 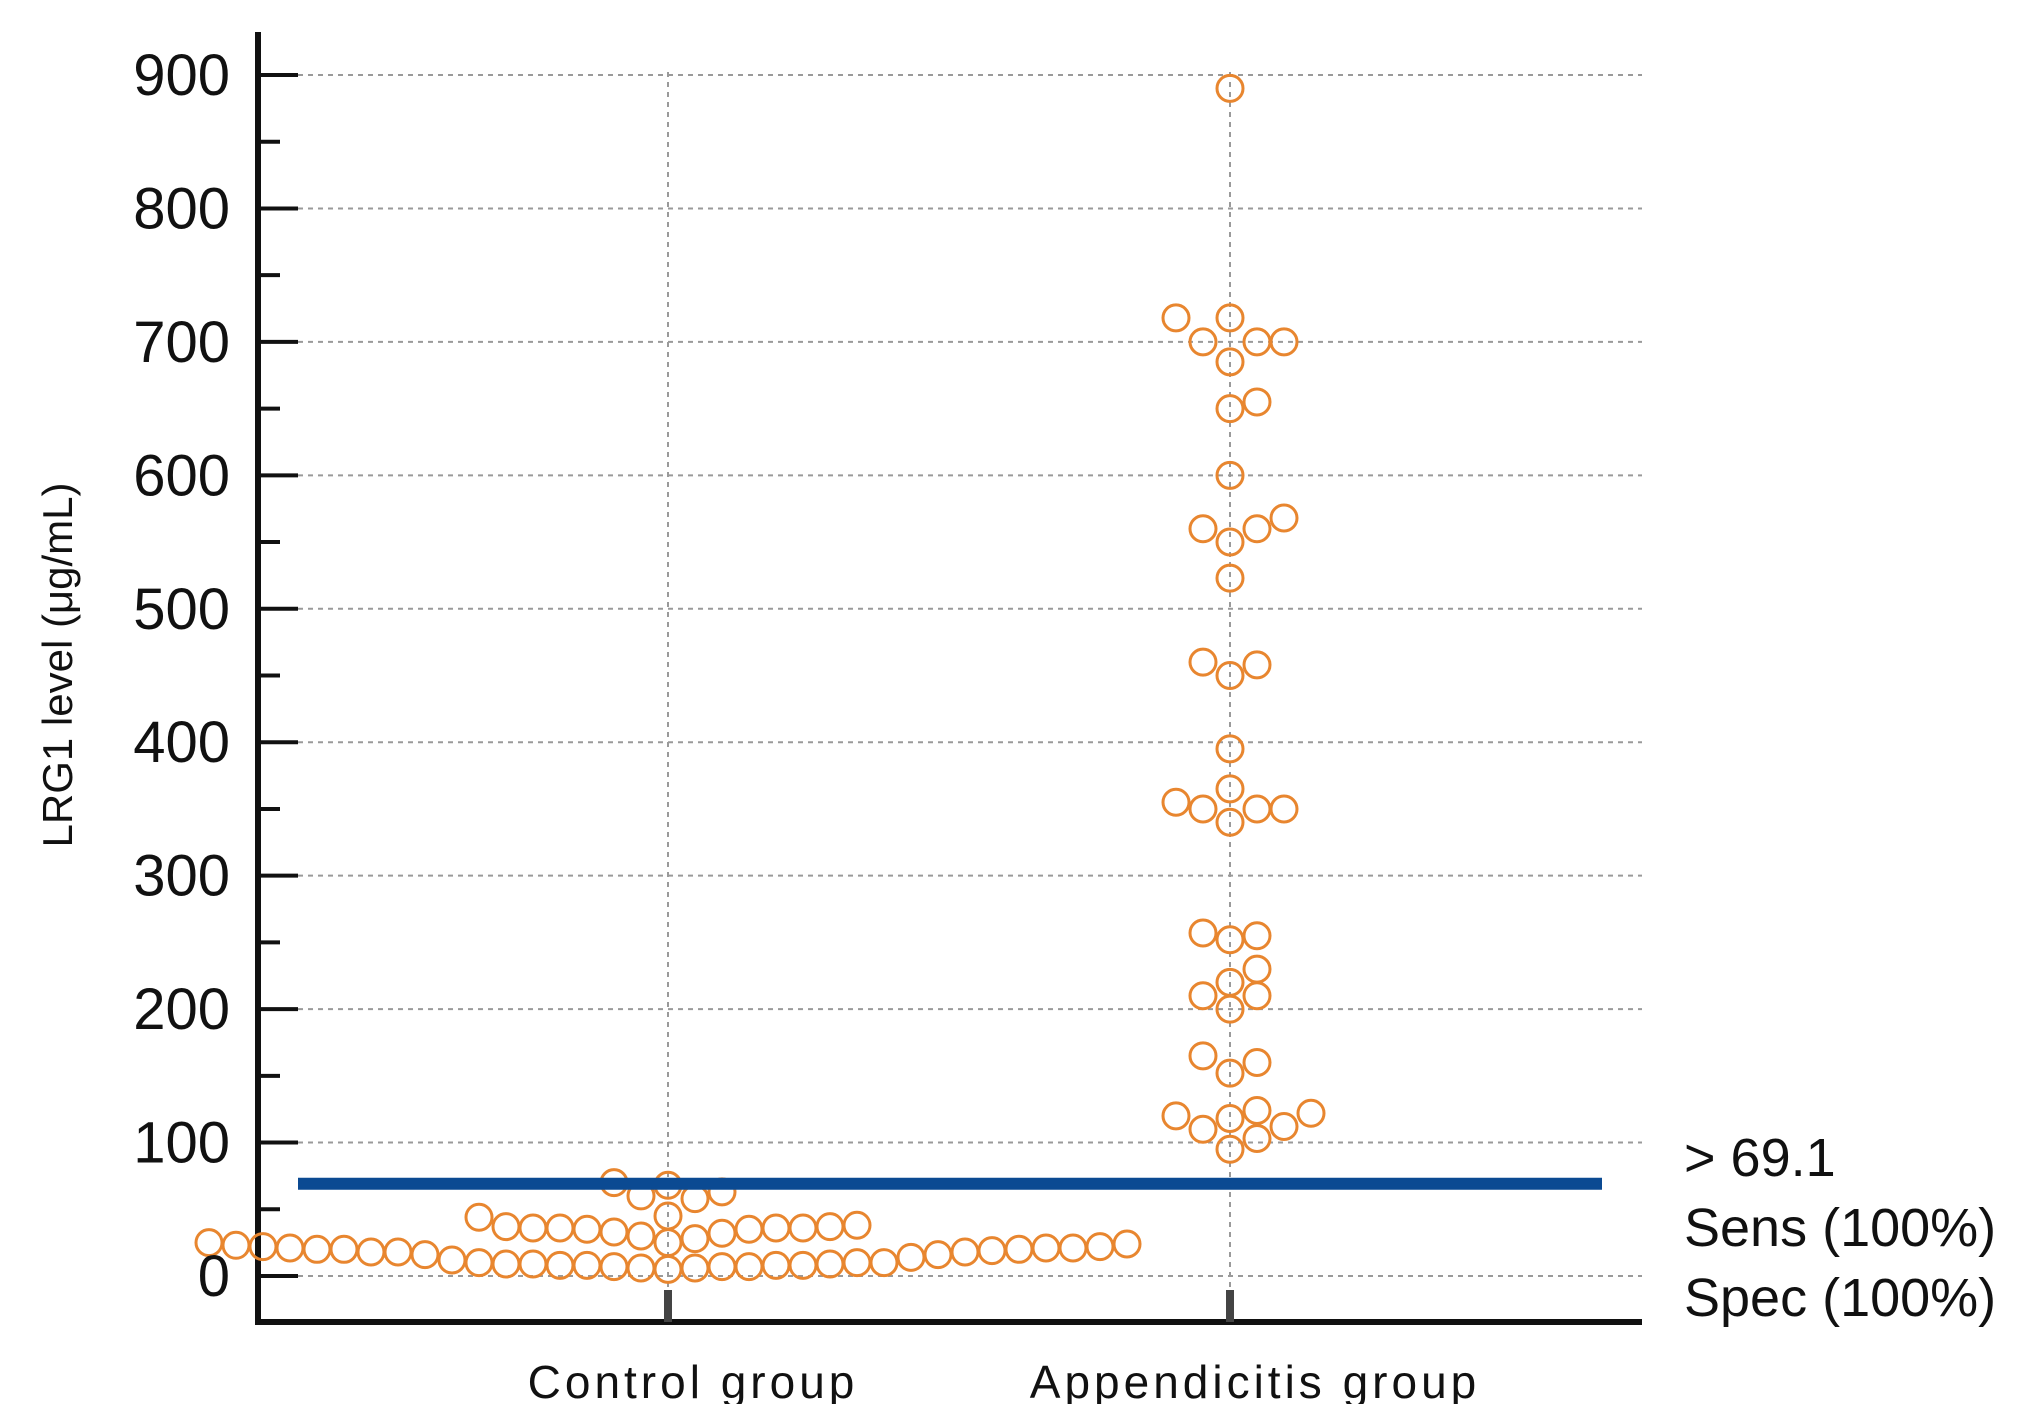 I want to click on cutoff-annotation: Sens (100%), so click(x=1840, y=1228).